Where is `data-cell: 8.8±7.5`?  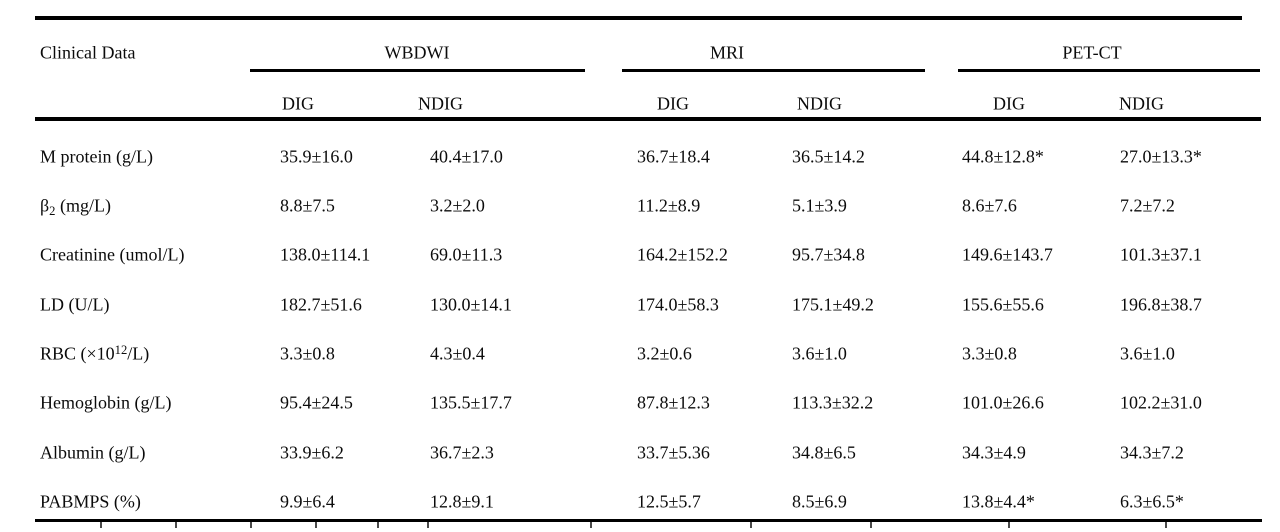 data-cell: 8.8±7.5 is located at coordinates (307, 205).